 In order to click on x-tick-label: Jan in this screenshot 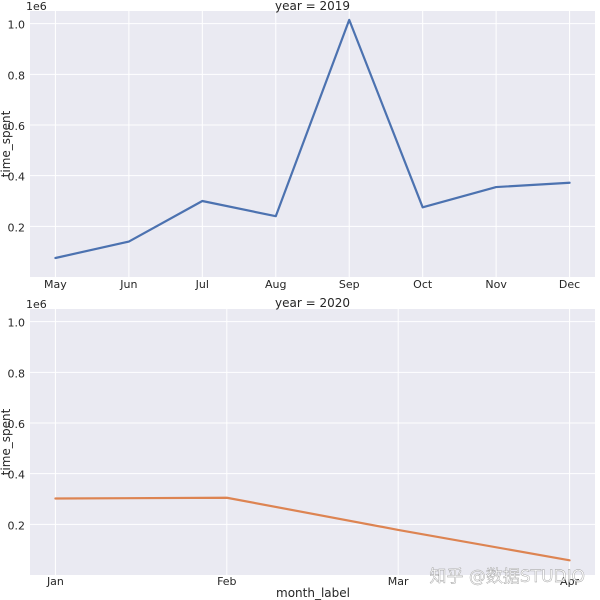, I will do `click(55, 581)`.